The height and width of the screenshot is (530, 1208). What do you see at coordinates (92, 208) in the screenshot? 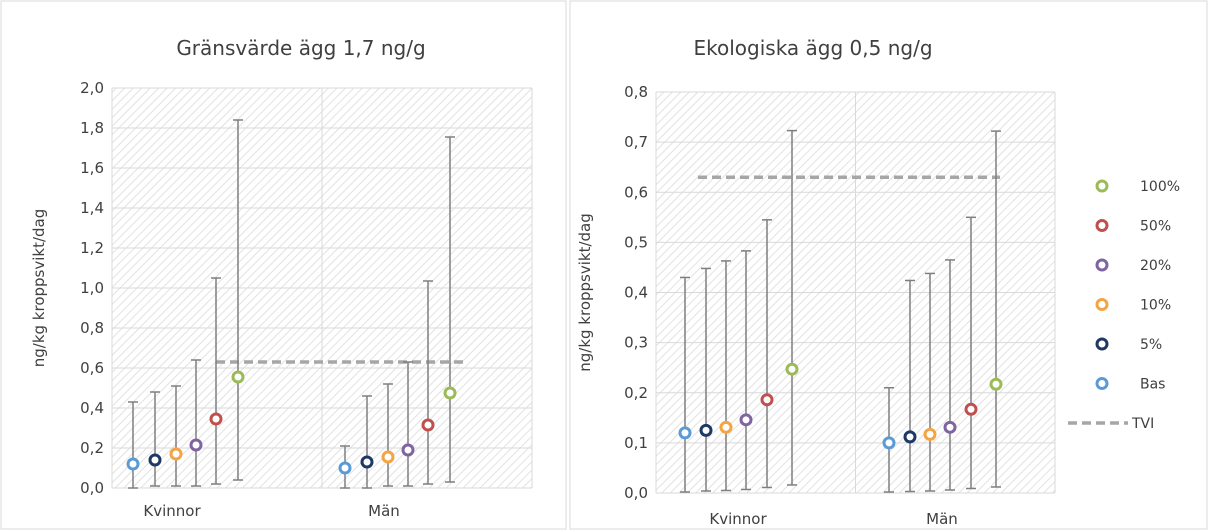
I see `y-tick-label: 1,4` at bounding box center [92, 208].